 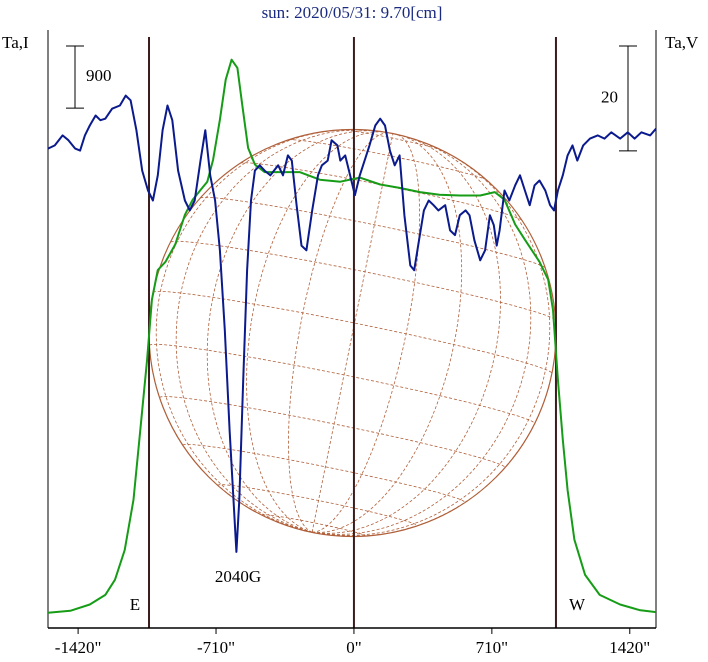 What do you see at coordinates (15, 42) in the screenshot?
I see `y-axis-label: Ta,I` at bounding box center [15, 42].